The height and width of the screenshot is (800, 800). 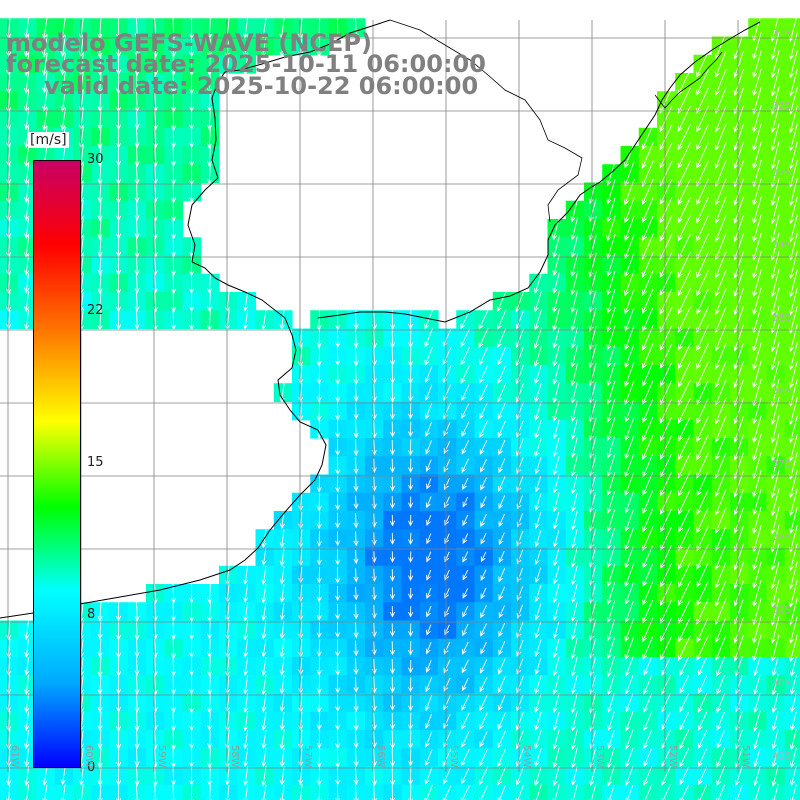 What do you see at coordinates (95, 159) in the screenshot?
I see `colorbar-tick-30: 30` at bounding box center [95, 159].